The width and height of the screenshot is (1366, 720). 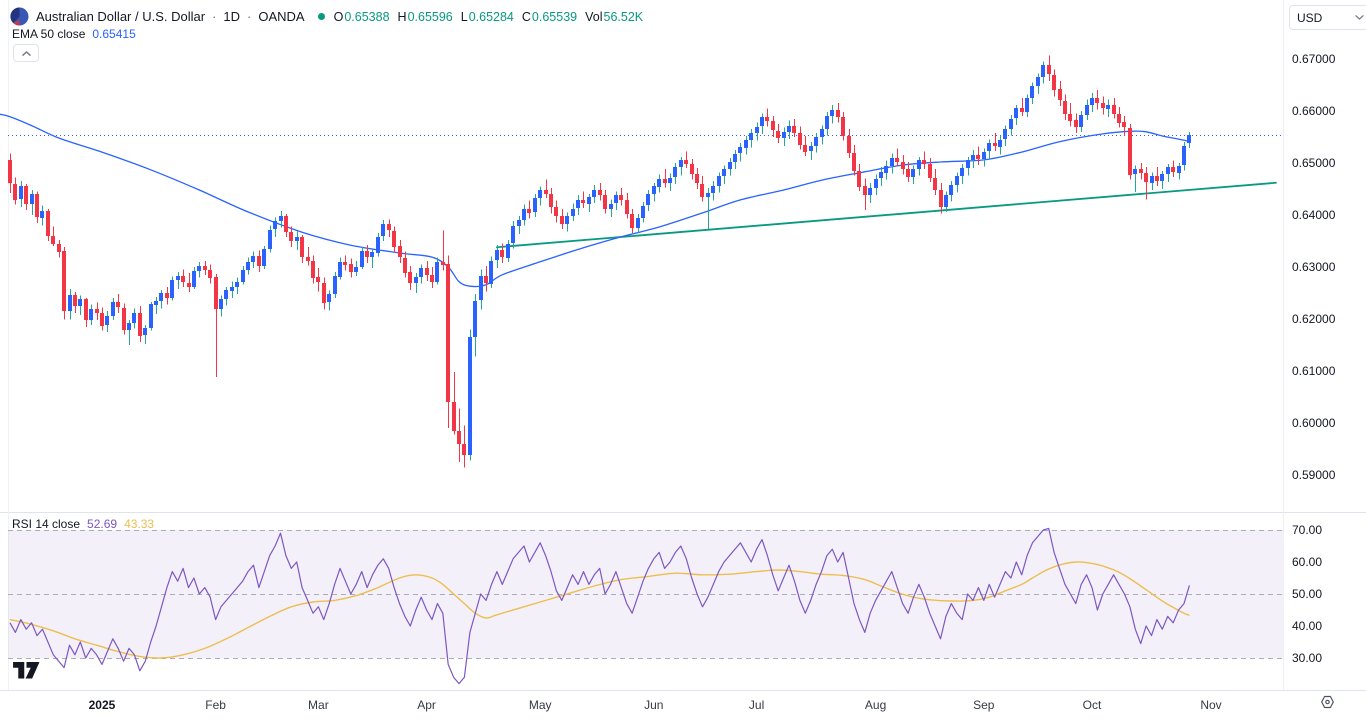 What do you see at coordinates (232, 16) in the screenshot?
I see `interval-label: 1D` at bounding box center [232, 16].